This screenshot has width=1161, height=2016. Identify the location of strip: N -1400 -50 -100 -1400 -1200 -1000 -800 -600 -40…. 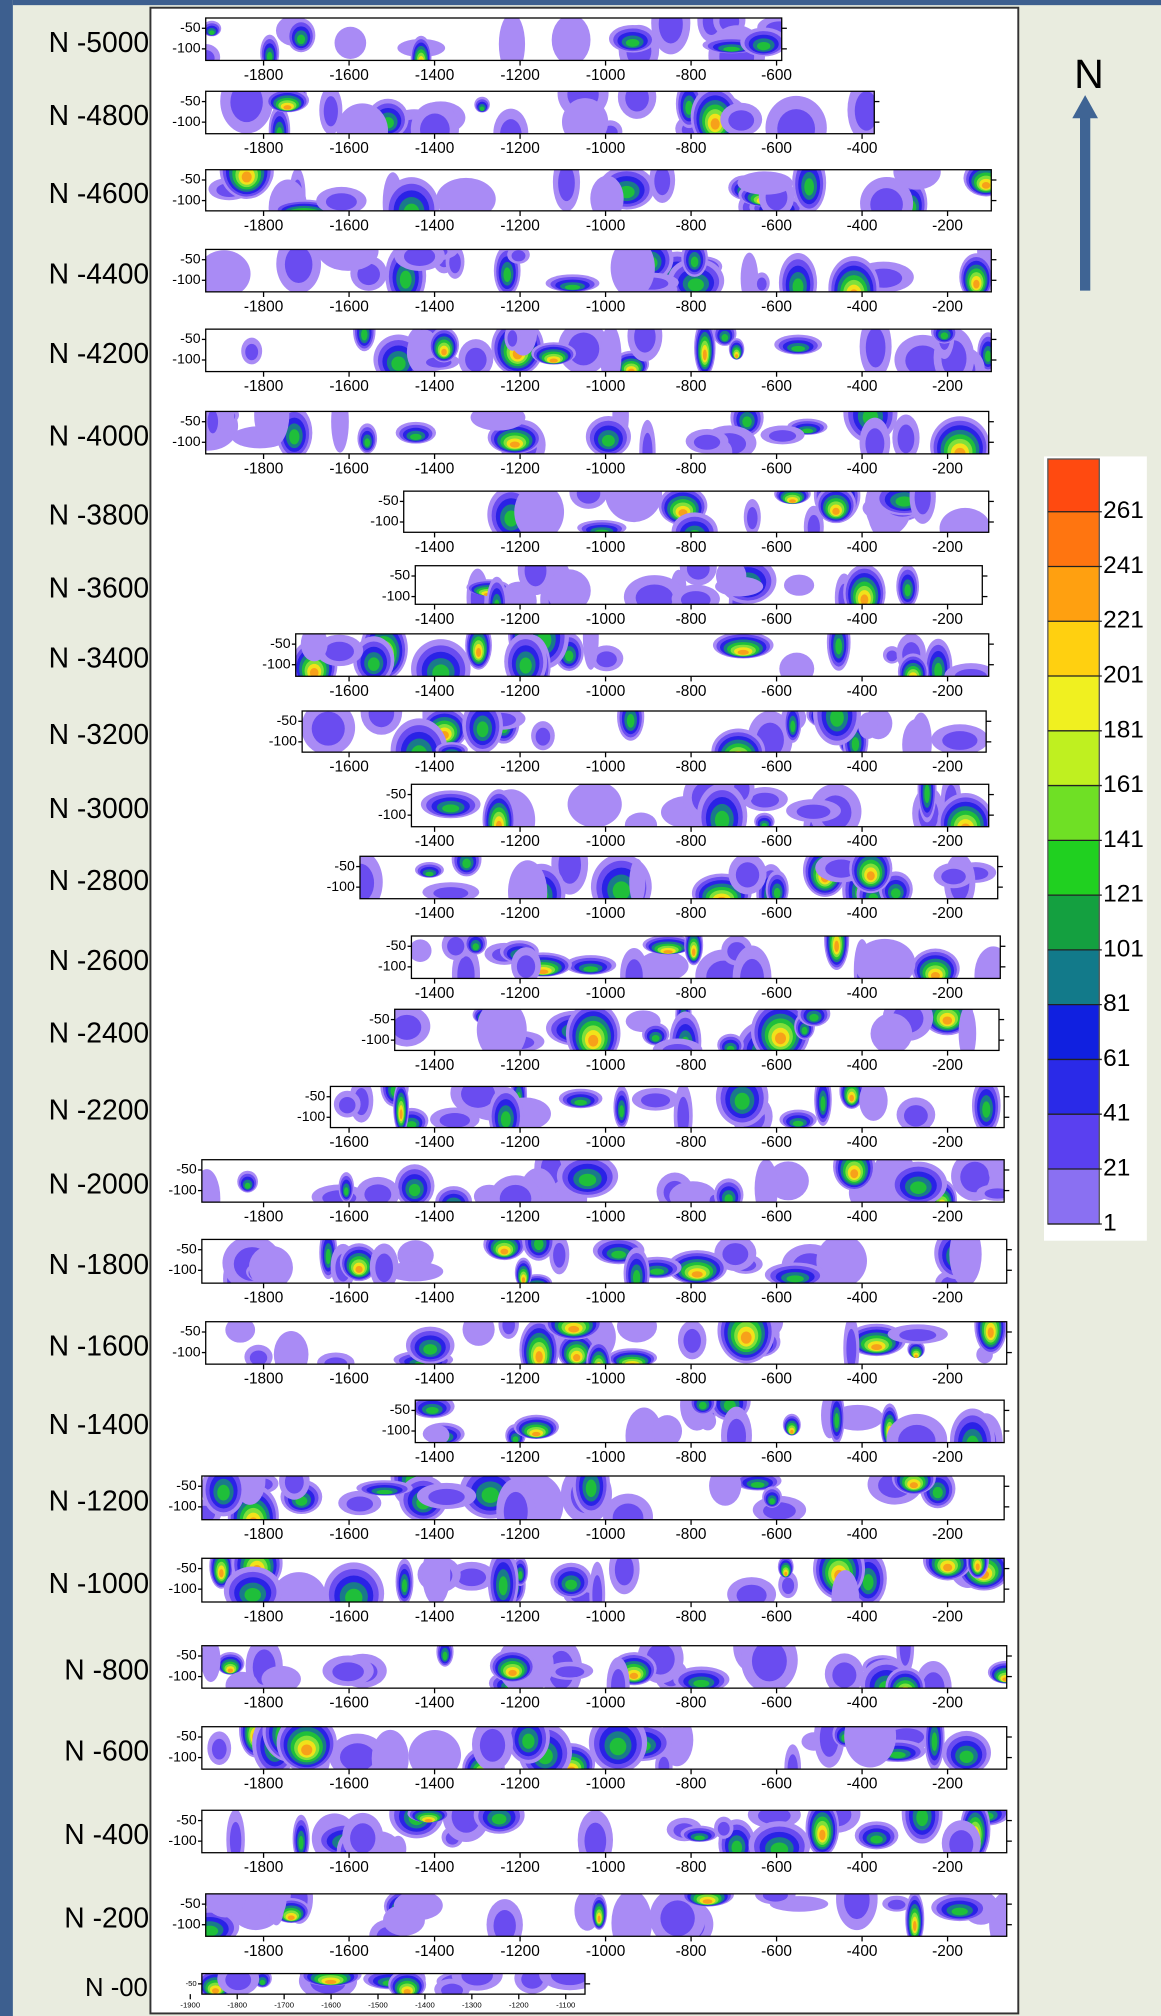
(529, 1432).